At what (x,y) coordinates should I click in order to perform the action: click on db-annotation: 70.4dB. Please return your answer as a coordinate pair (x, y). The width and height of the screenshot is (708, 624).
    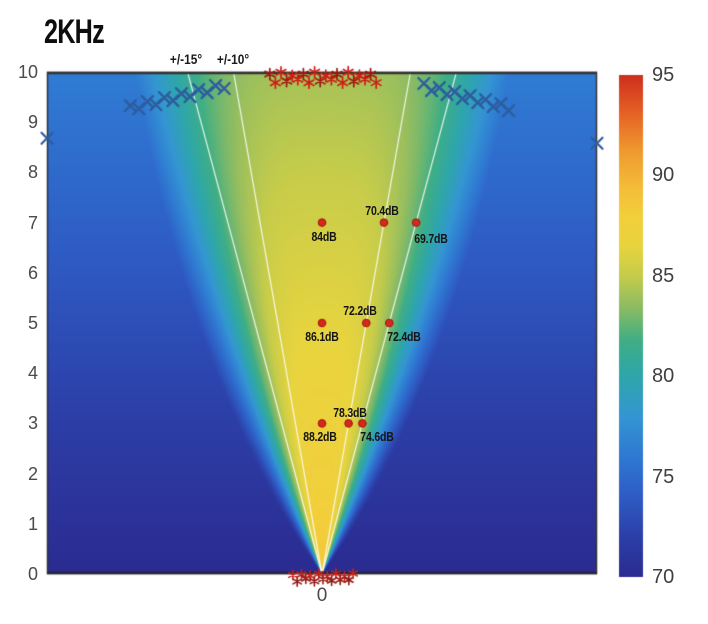
    Looking at the image, I should click on (382, 210).